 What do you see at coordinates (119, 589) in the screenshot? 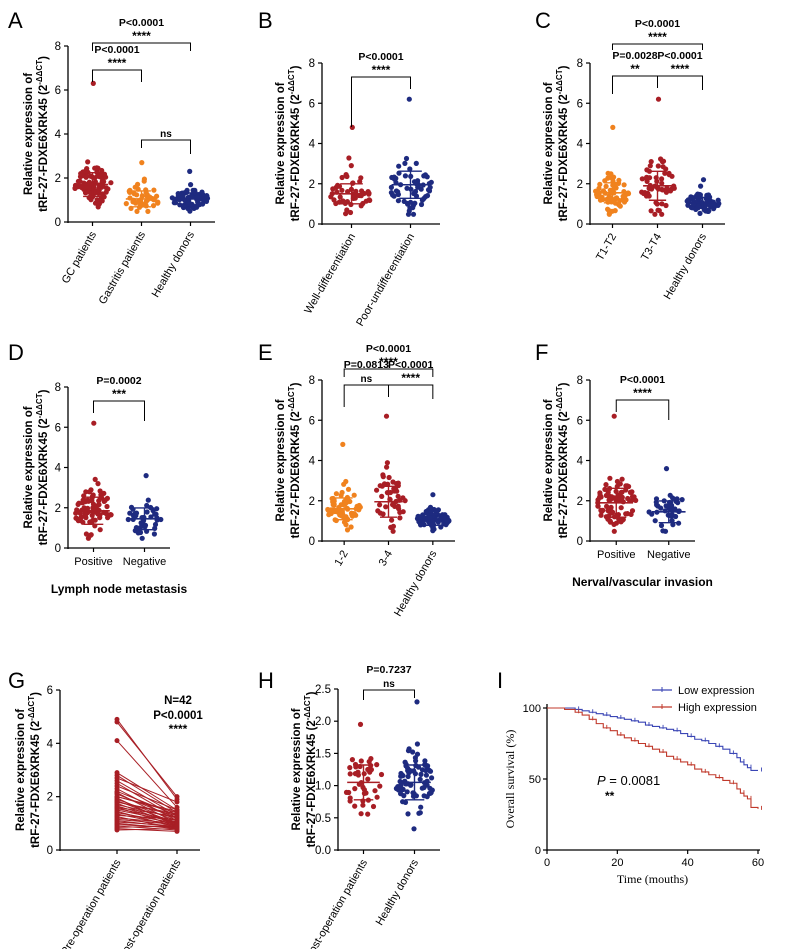
I see `x-axis-label: Lymph node metastasis` at bounding box center [119, 589].